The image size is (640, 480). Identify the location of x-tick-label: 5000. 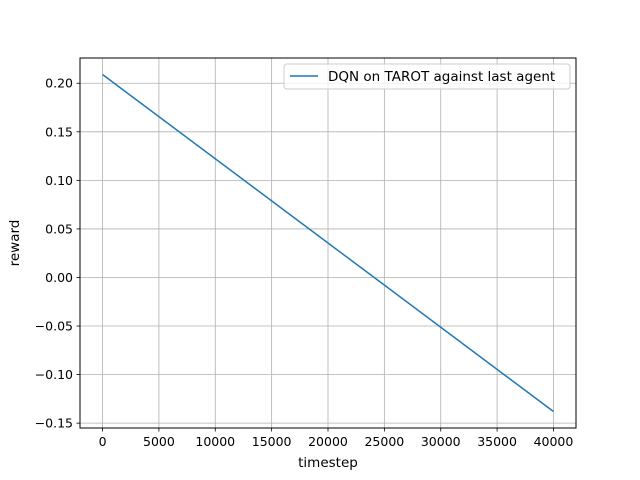
(159, 441).